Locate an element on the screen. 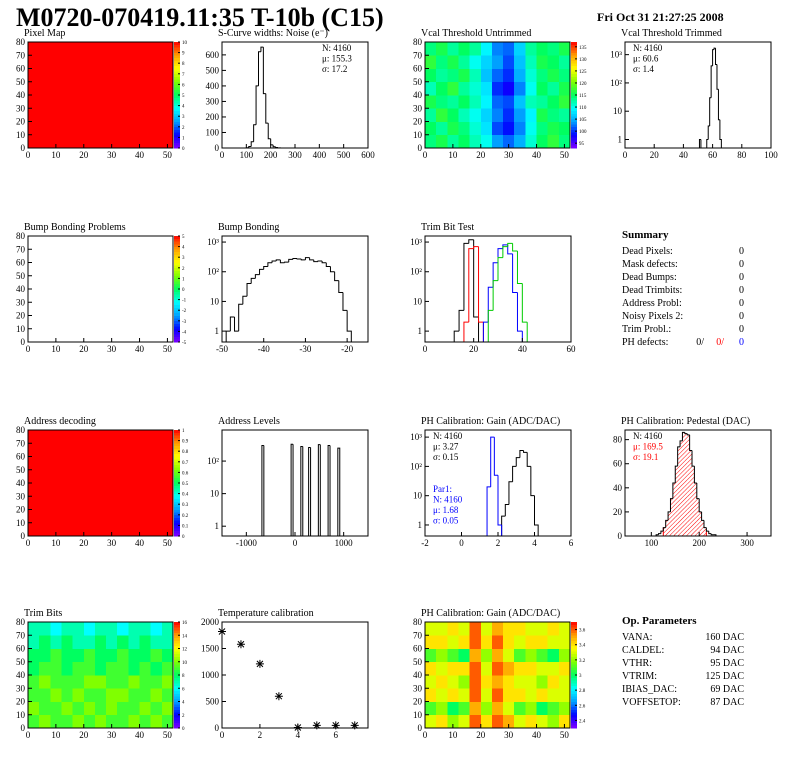  x-tick-label: 300 is located at coordinates (295, 155).